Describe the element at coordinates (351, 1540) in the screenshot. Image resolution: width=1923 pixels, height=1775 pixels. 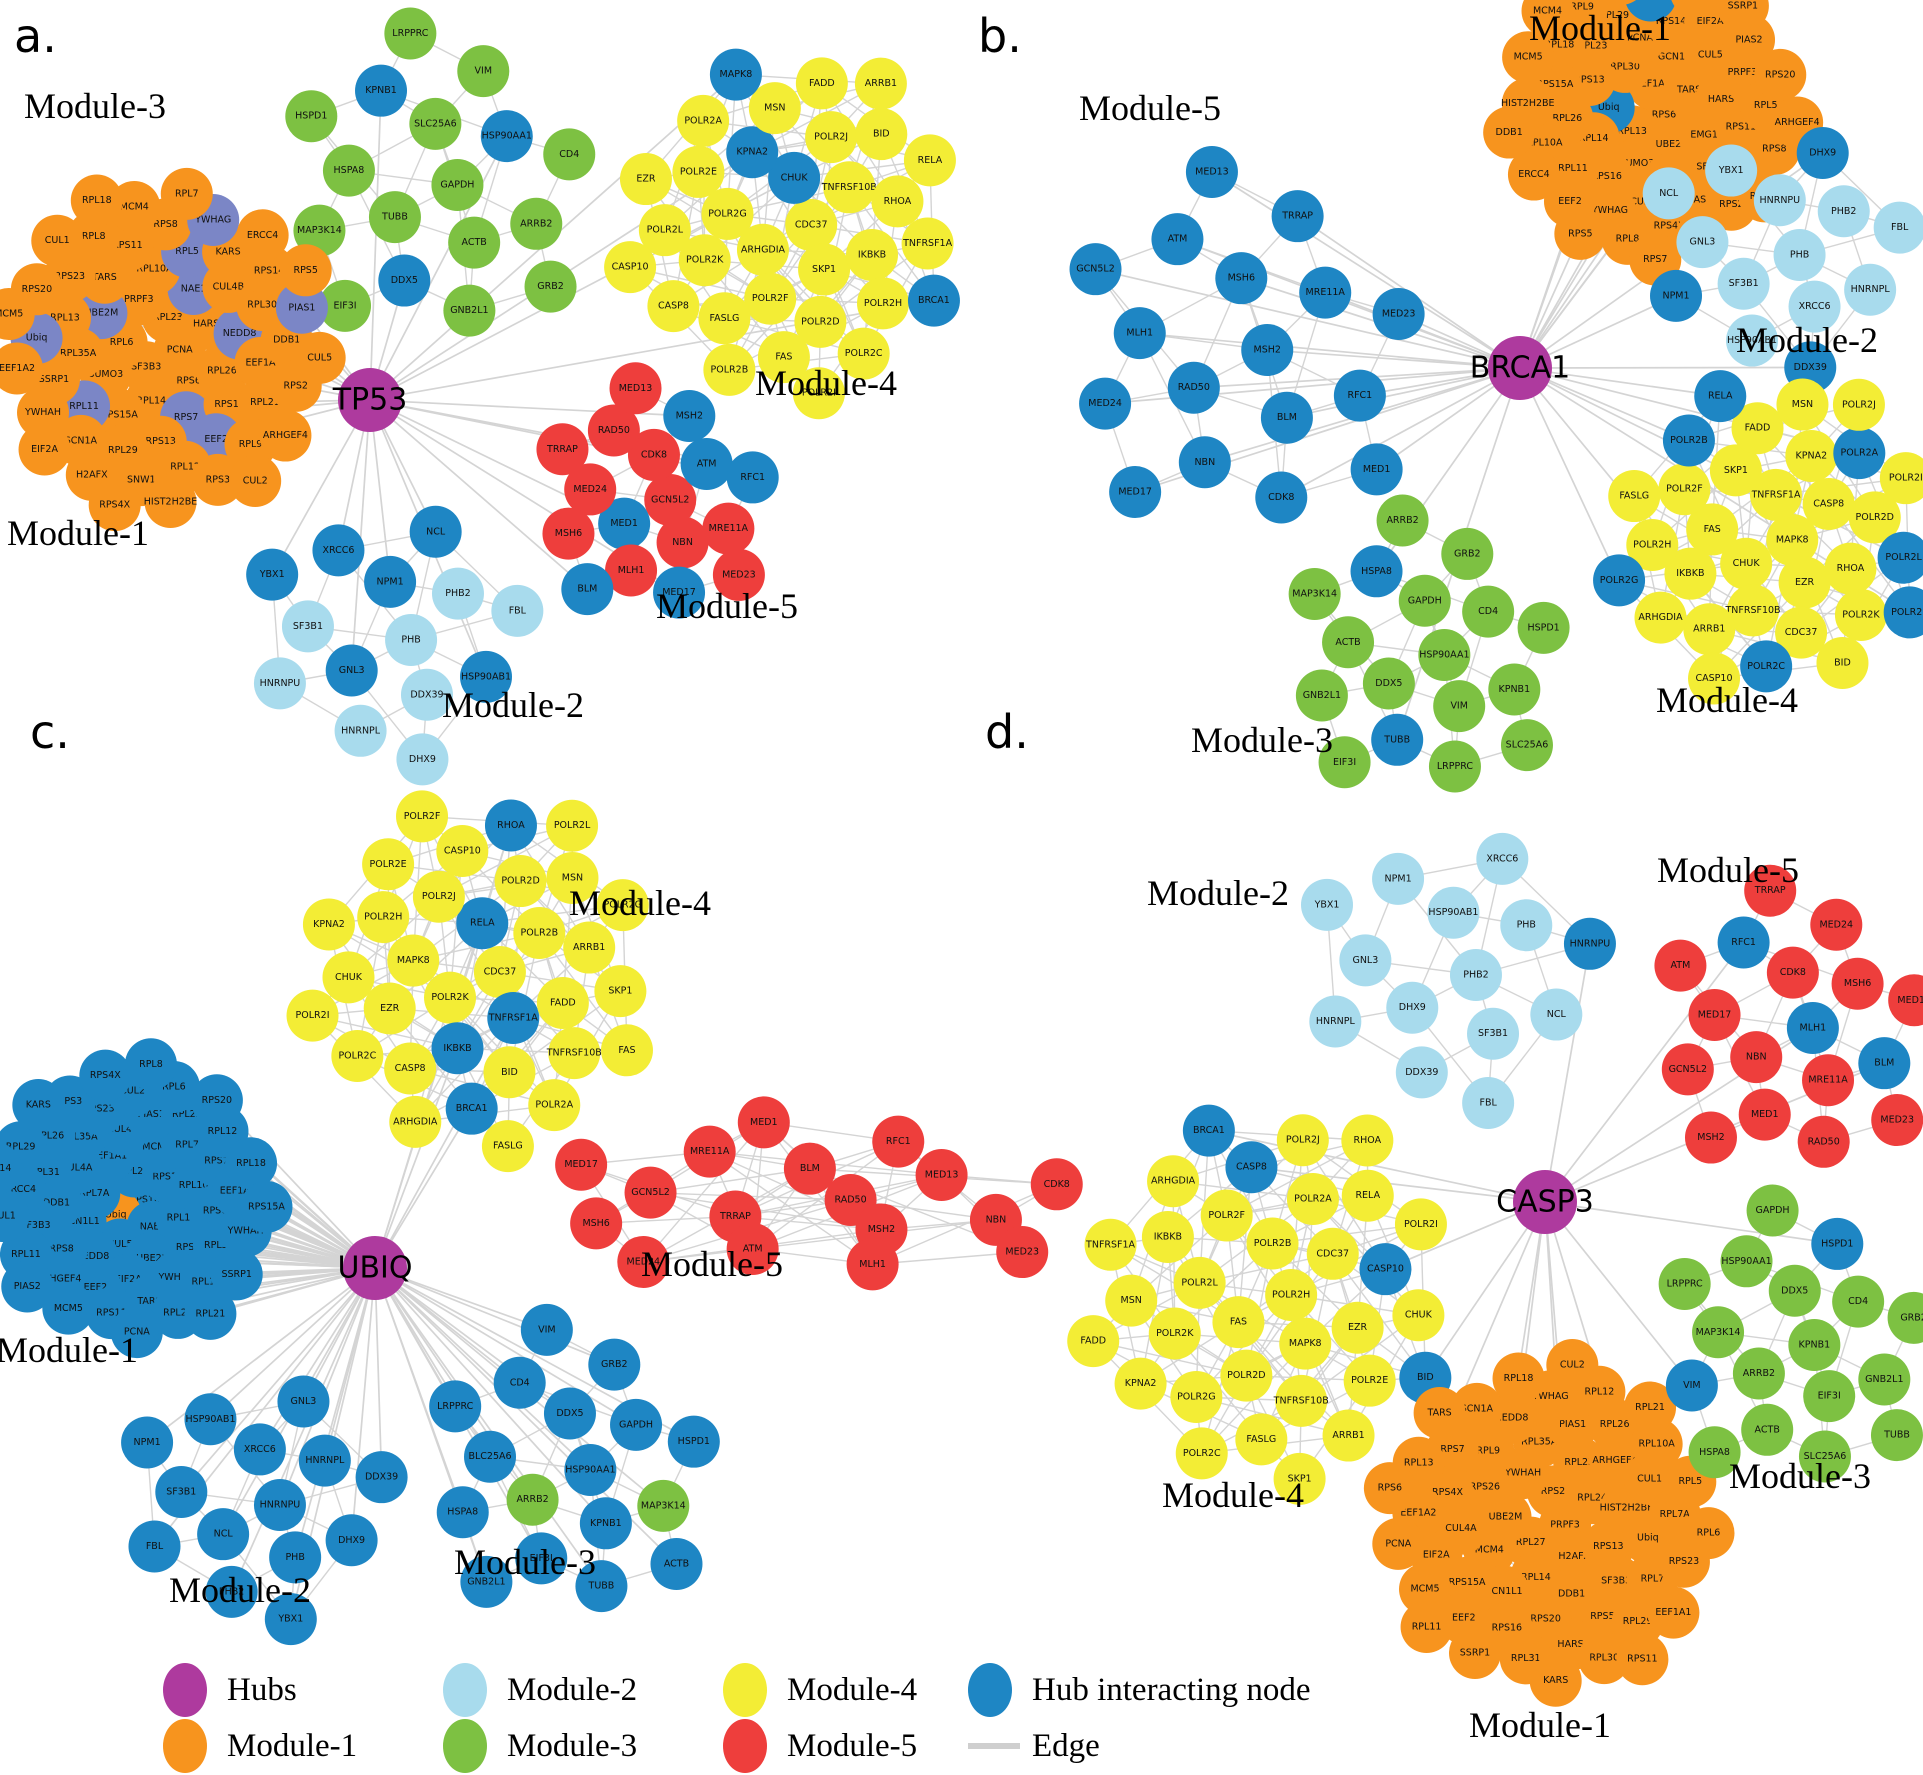
I see `network-node: DHX9` at that location.